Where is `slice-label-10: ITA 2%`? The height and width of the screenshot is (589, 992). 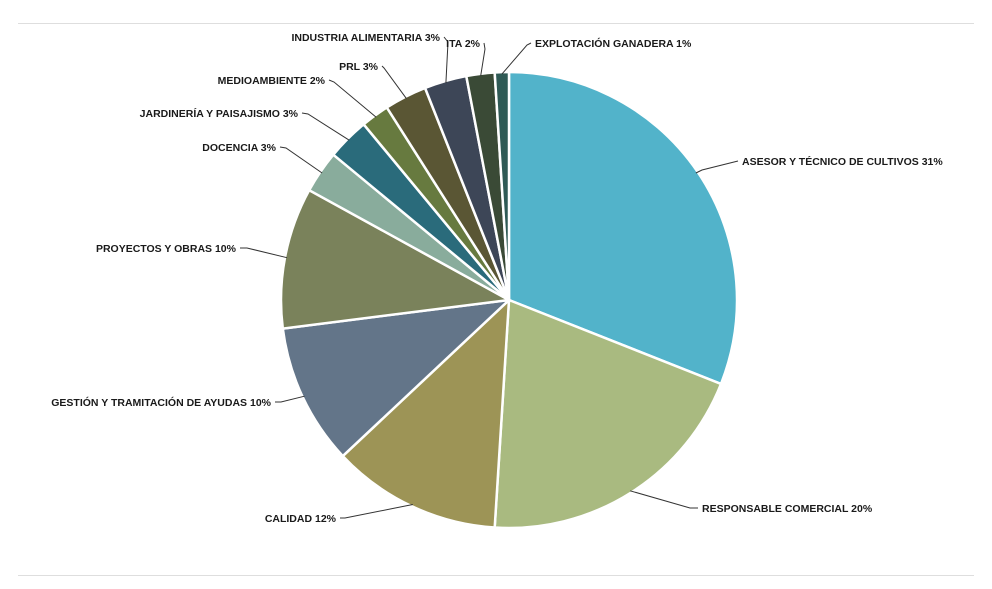 slice-label-10: ITA 2% is located at coordinates (463, 44).